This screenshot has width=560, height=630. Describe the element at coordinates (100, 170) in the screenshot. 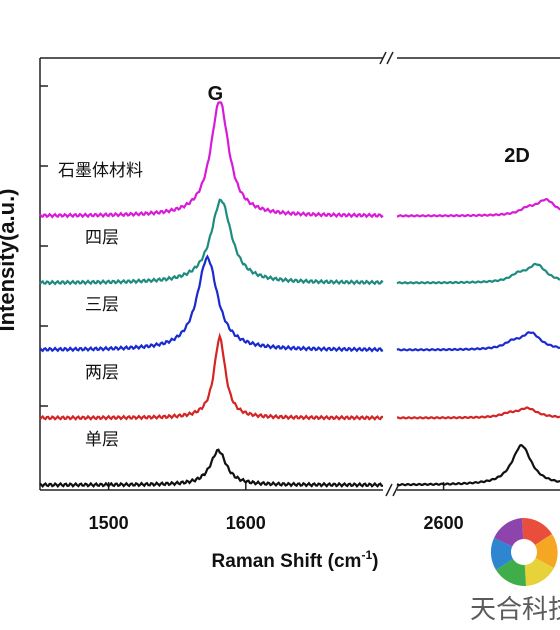

I see `series-label-1: 石墨体材料` at that location.